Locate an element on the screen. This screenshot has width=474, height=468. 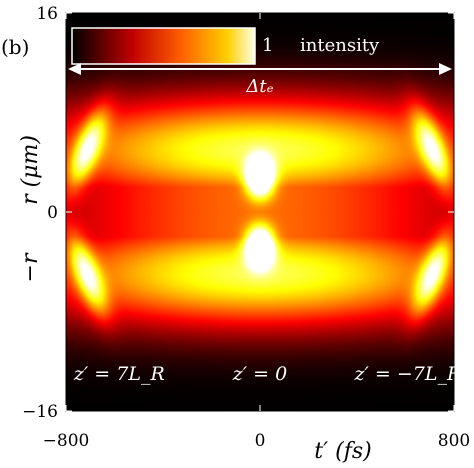
colorbar-max-label: 1 is located at coordinates (267, 45).